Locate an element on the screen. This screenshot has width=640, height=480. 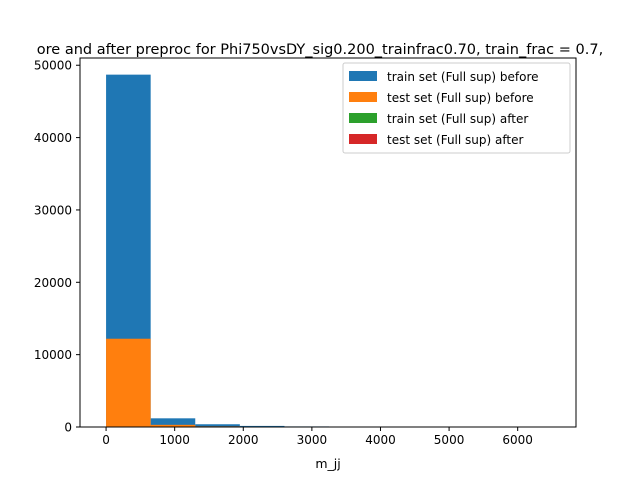
x-tick-label: 5000 is located at coordinates (449, 440).